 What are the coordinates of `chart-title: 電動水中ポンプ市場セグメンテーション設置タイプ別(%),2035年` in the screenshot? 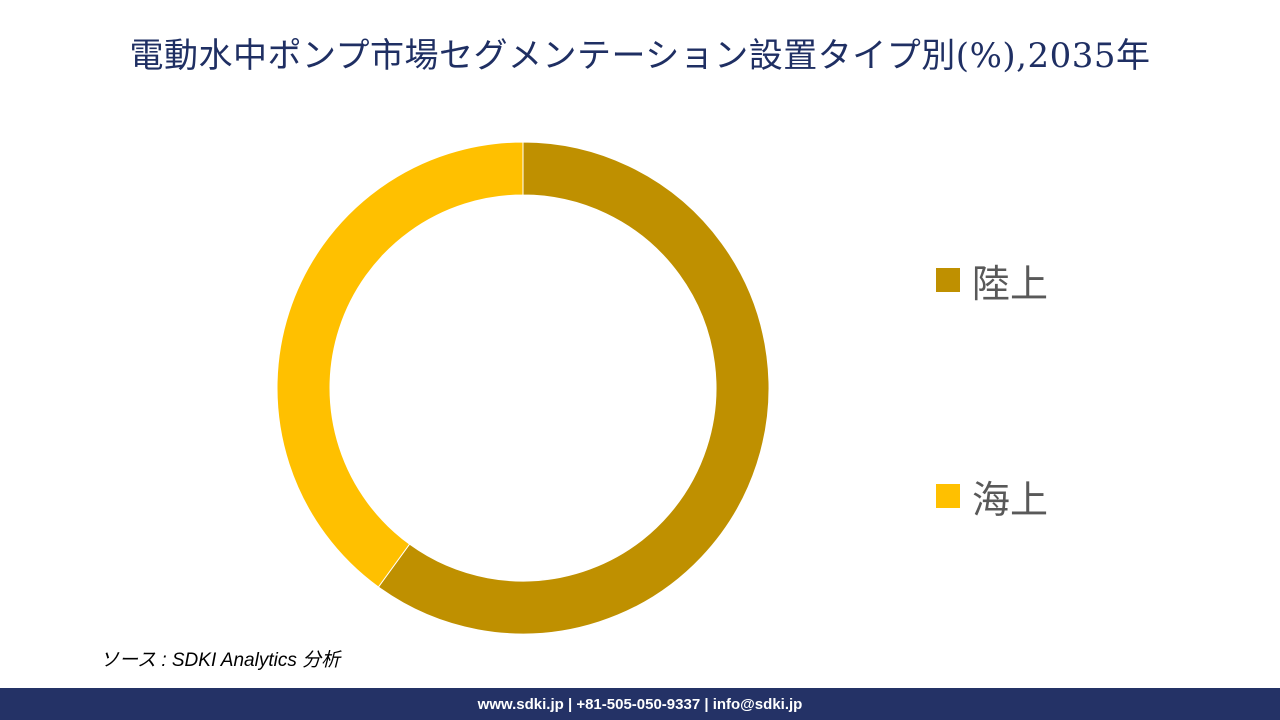 It's located at (640, 56).